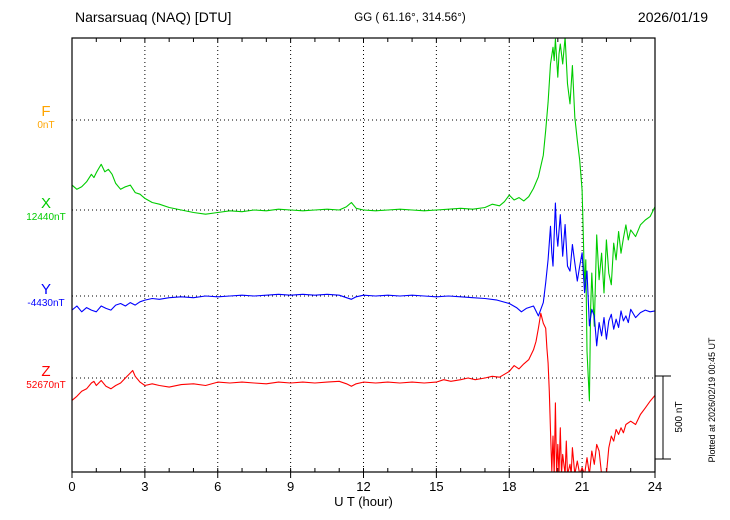  I want to click on component-y-baseline-value: -4430nT, so click(46, 303).